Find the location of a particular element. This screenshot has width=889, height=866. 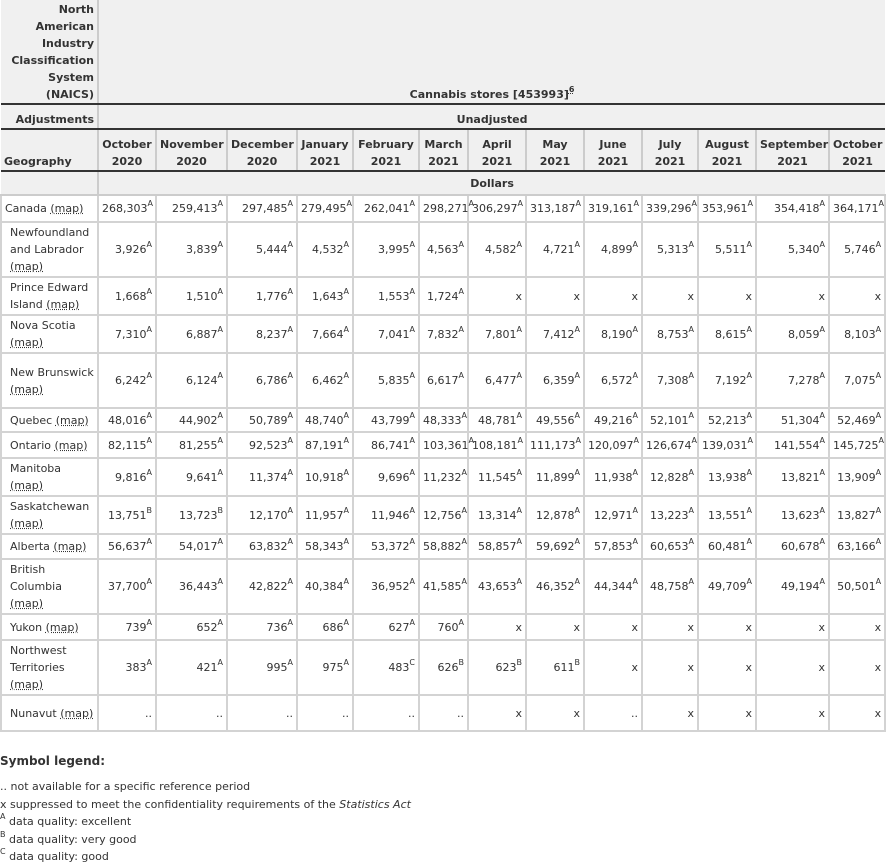

value-cell: 3,926A is located at coordinates (127, 249).